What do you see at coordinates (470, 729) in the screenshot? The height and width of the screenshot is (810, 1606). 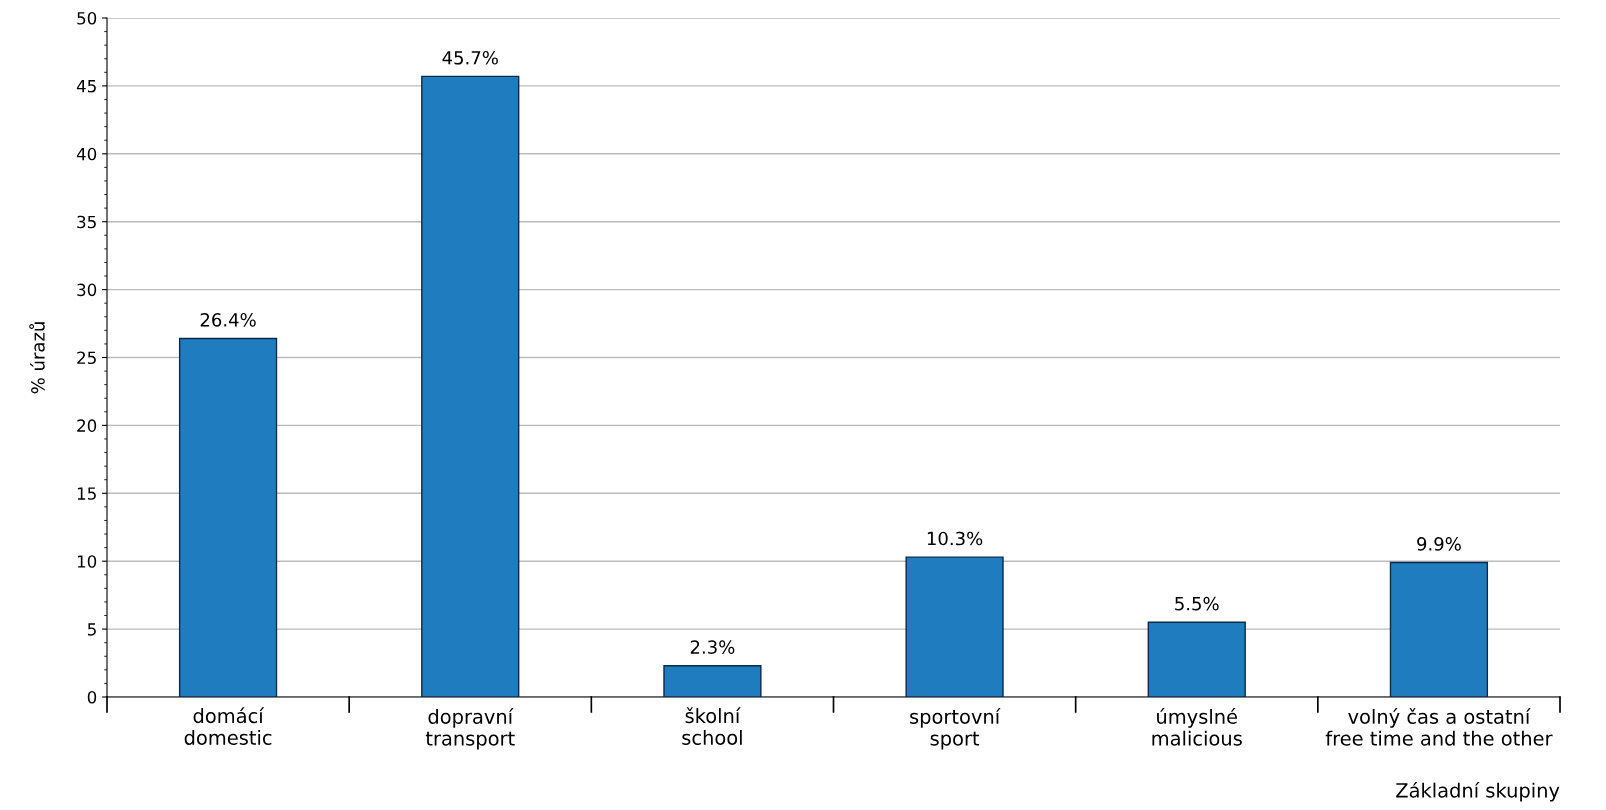 I see `x-tick-label: dopravní transport` at bounding box center [470, 729].